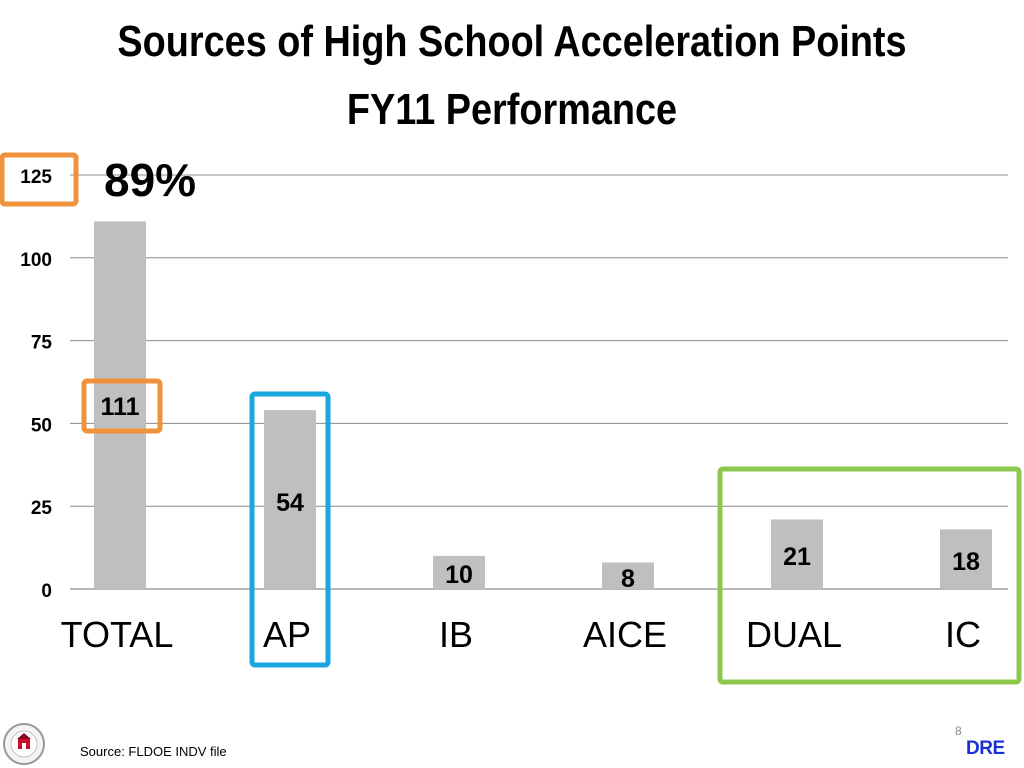 The height and width of the screenshot is (768, 1024). Describe the element at coordinates (117, 634) in the screenshot. I see `x-category-label: TOTAL` at that location.